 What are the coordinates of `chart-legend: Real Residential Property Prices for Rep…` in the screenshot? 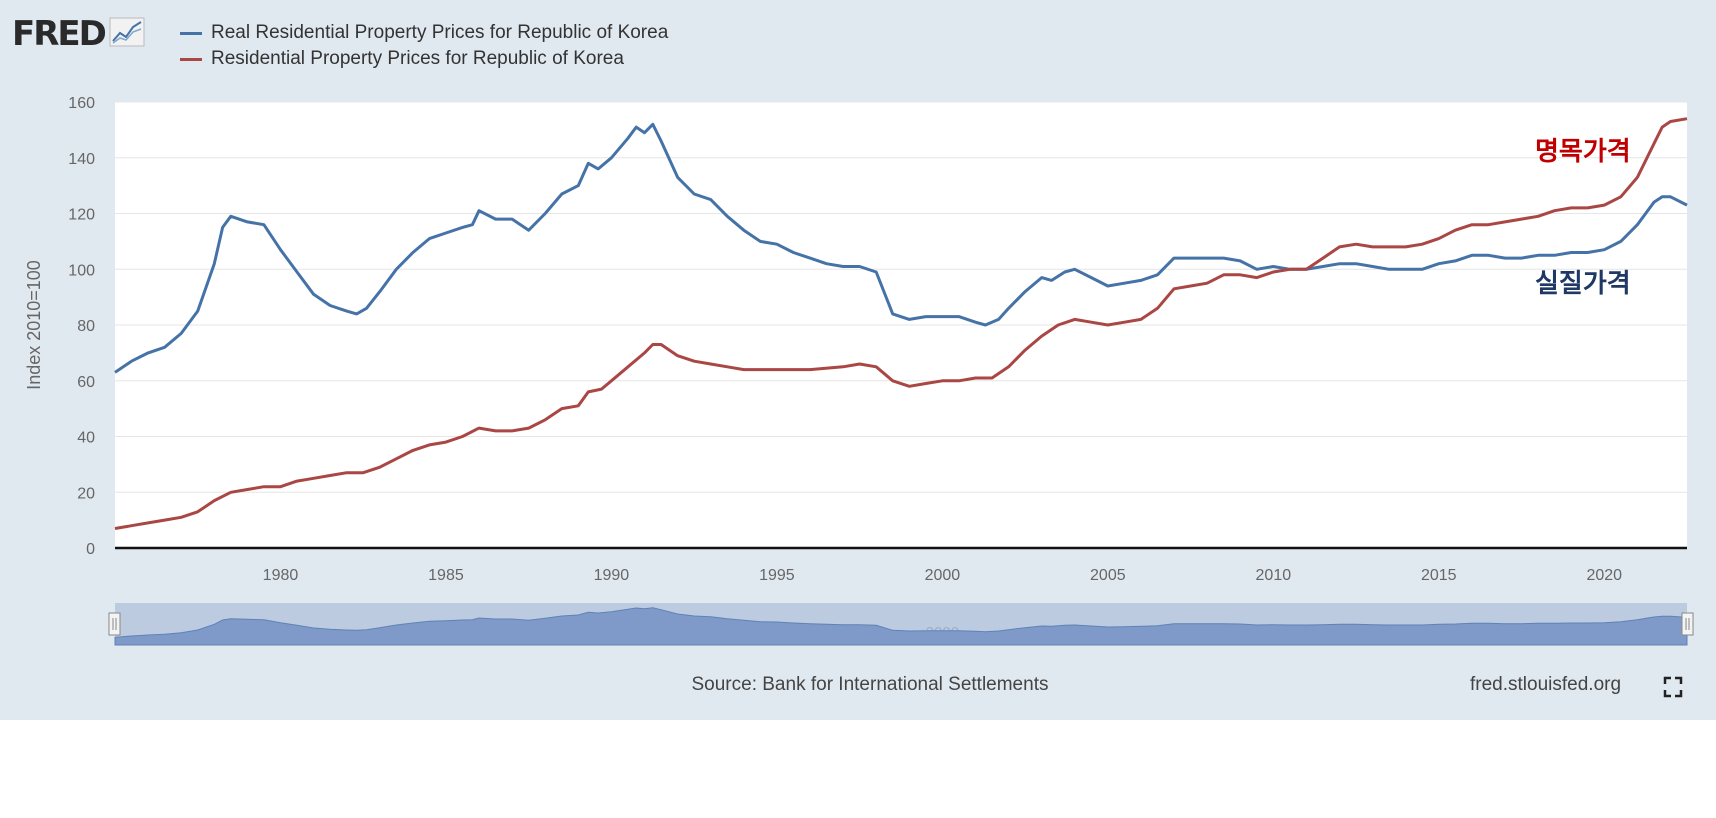 It's located at (424, 46).